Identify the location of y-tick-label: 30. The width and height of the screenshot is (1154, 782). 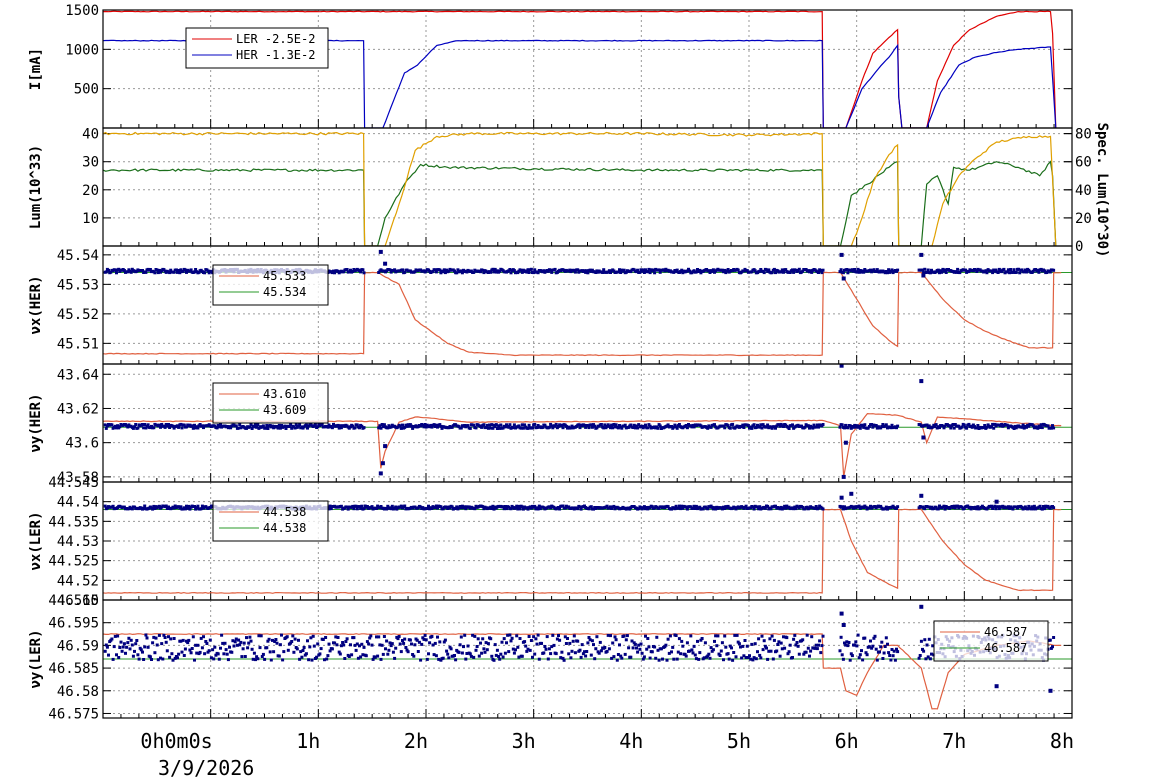
(90, 163).